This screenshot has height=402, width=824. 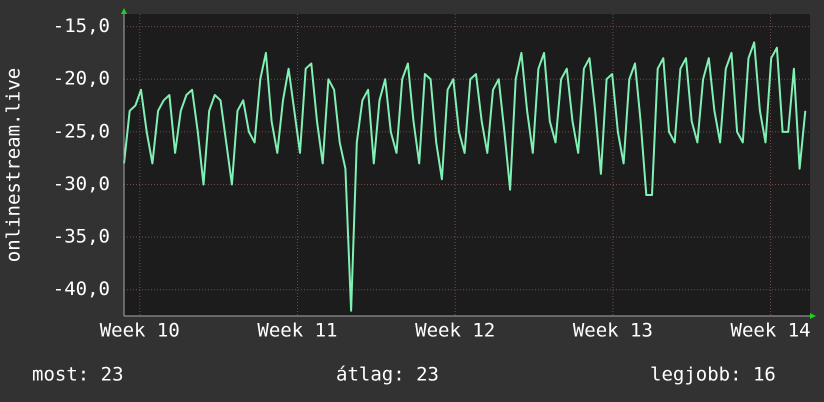 I want to click on y-tick-label: -25,0, so click(x=81, y=131).